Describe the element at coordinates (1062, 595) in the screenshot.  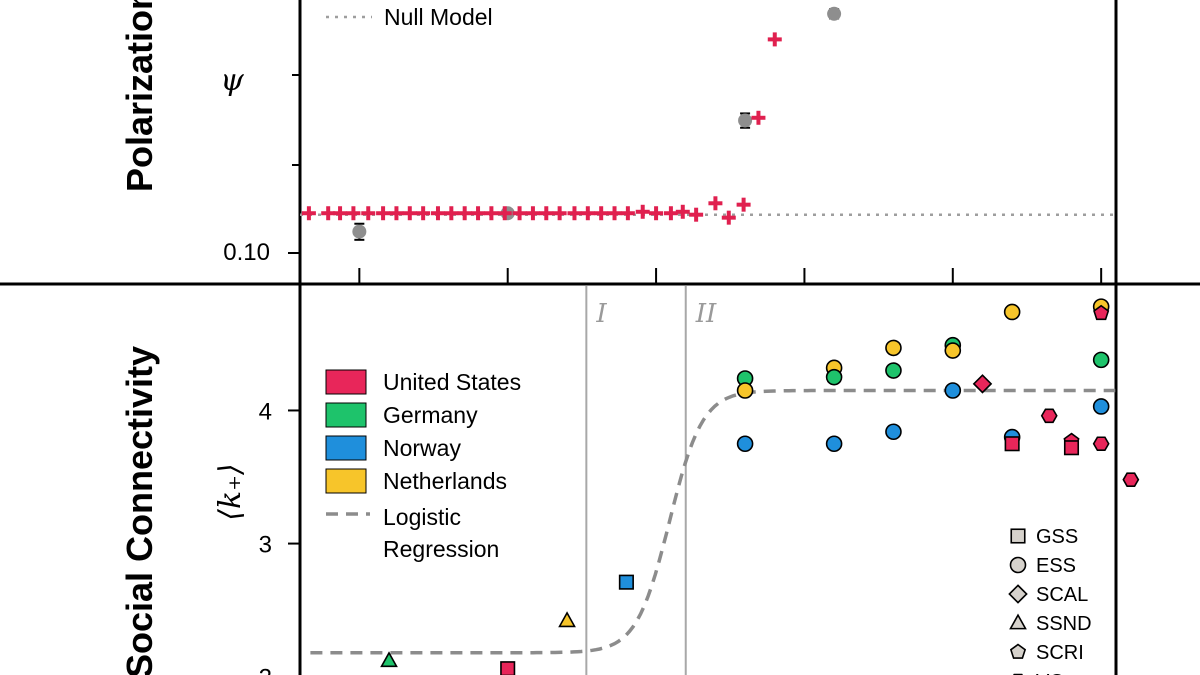
I see `legend-scal-label: SCAL` at that location.